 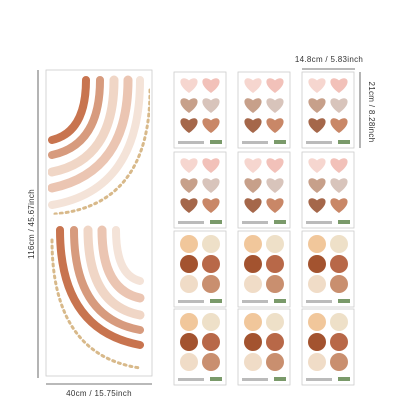 I want to click on rainbow-lower, so click(x=97, y=297).